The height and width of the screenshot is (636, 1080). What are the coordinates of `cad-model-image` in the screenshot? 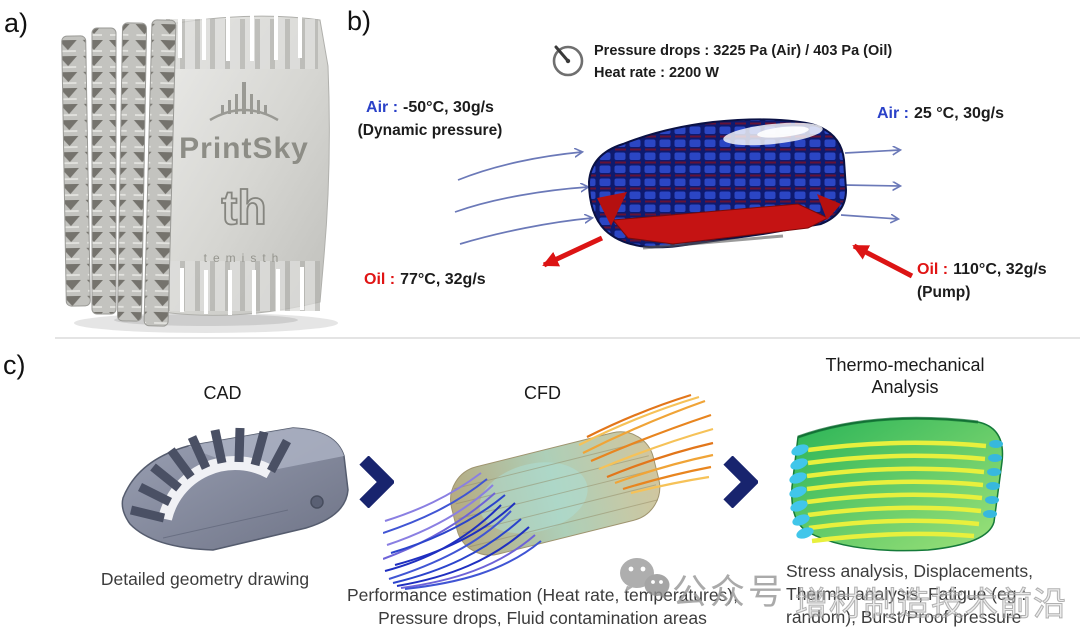 It's located at (235, 489).